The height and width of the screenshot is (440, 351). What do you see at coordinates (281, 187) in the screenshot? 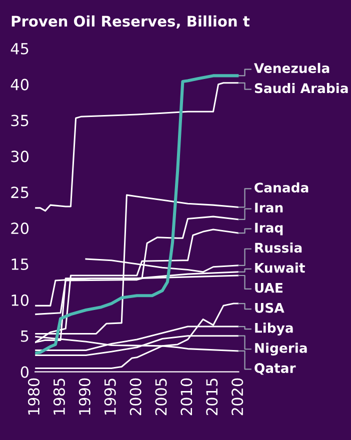
I see `series-label: Canada` at bounding box center [281, 187].